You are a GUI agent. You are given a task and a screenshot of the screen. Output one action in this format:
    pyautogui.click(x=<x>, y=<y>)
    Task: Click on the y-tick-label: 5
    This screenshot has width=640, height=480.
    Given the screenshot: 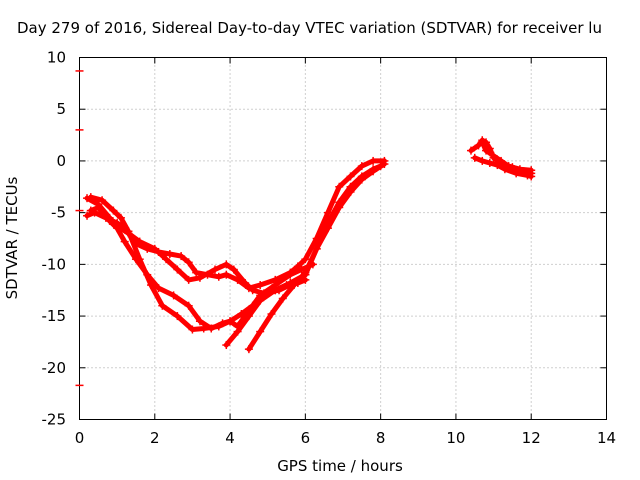 What is the action you would take?
    pyautogui.click(x=61, y=109)
    